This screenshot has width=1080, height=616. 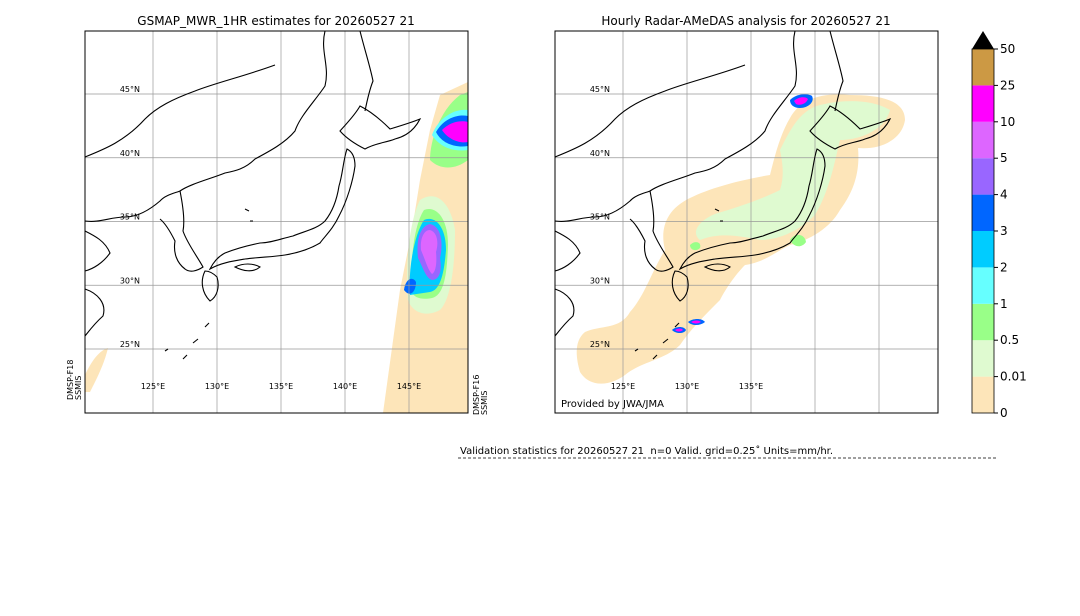 What do you see at coordinates (1013, 377) in the screenshot?
I see `colorbar-label: 0.01` at bounding box center [1013, 377].